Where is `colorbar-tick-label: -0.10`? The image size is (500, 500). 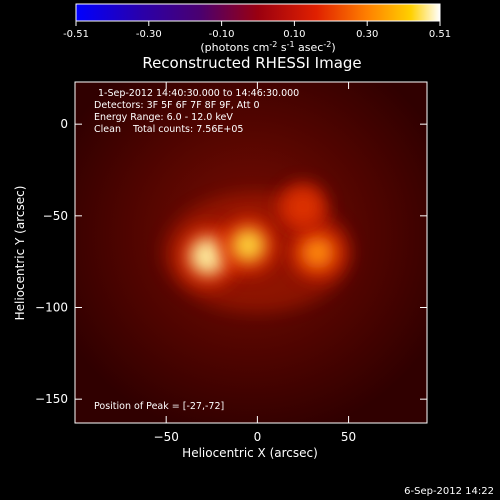
colorbar-tick-label: -0.10 is located at coordinates (222, 34).